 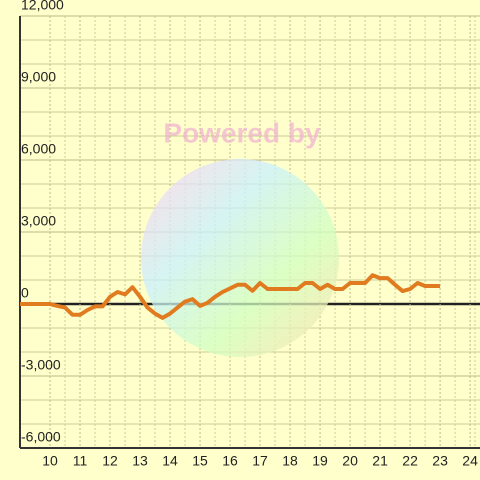 What do you see at coordinates (41, 365) in the screenshot?
I see `y-tick-label: -3,000` at bounding box center [41, 365].